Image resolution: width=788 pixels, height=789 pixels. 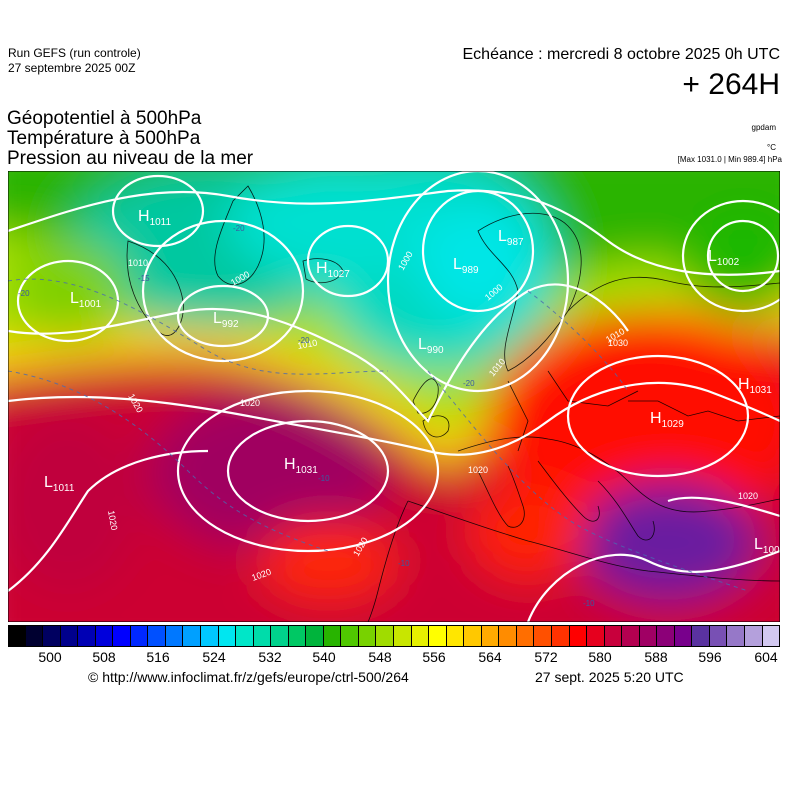 I want to click on unit-temperature: °C, so click(x=771, y=147).